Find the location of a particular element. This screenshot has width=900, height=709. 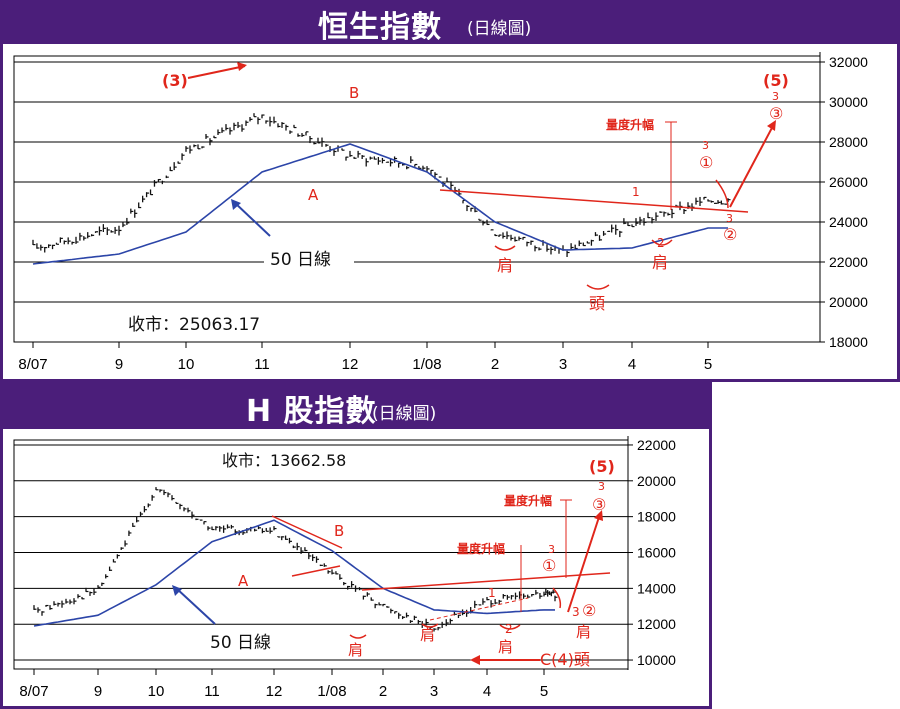

hsi-wave3-arrowhead is located at coordinates (242, 66).